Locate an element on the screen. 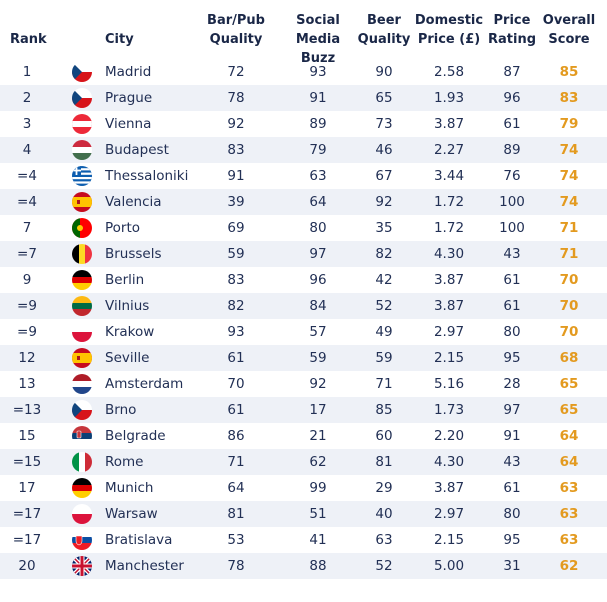 Image resolution: width=607 pixels, height=602 pixels. city-cell: Budapest is located at coordinates (137, 150).